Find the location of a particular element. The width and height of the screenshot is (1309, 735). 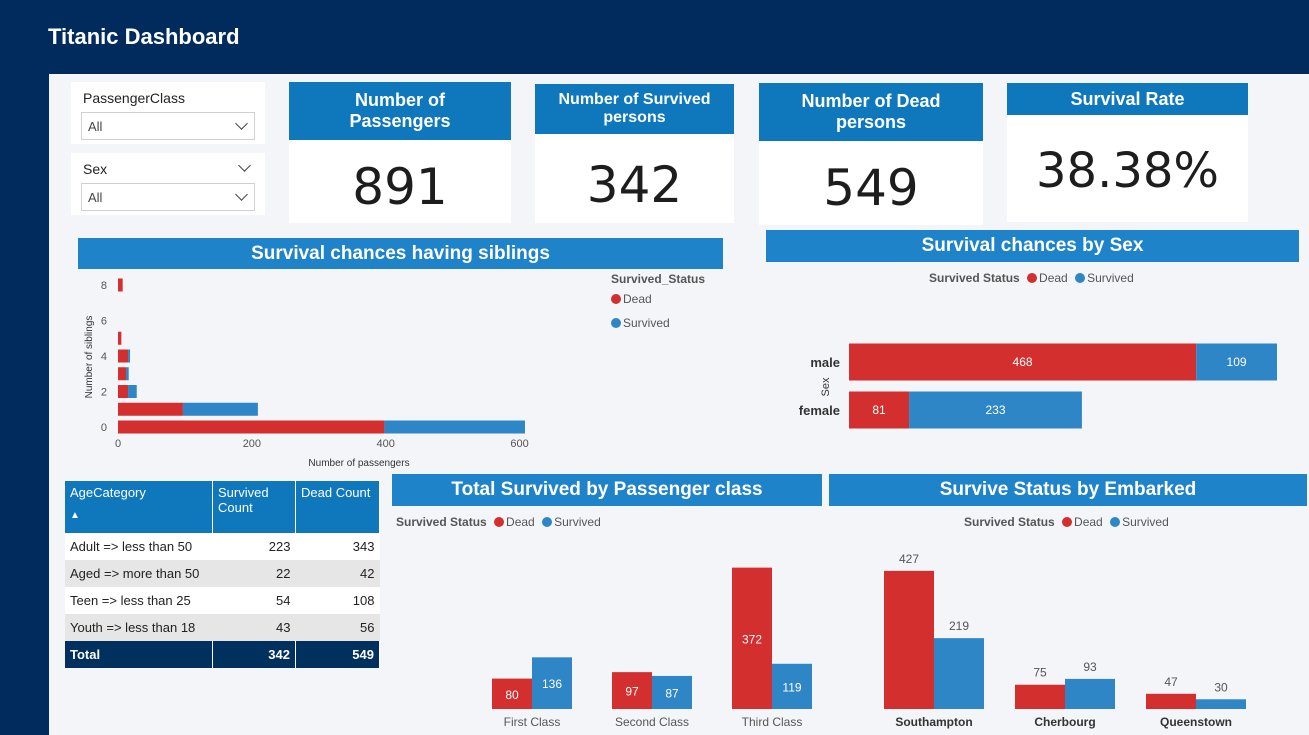

pclass-chart-title: Total Survived by Passenger class is located at coordinates (607, 490).